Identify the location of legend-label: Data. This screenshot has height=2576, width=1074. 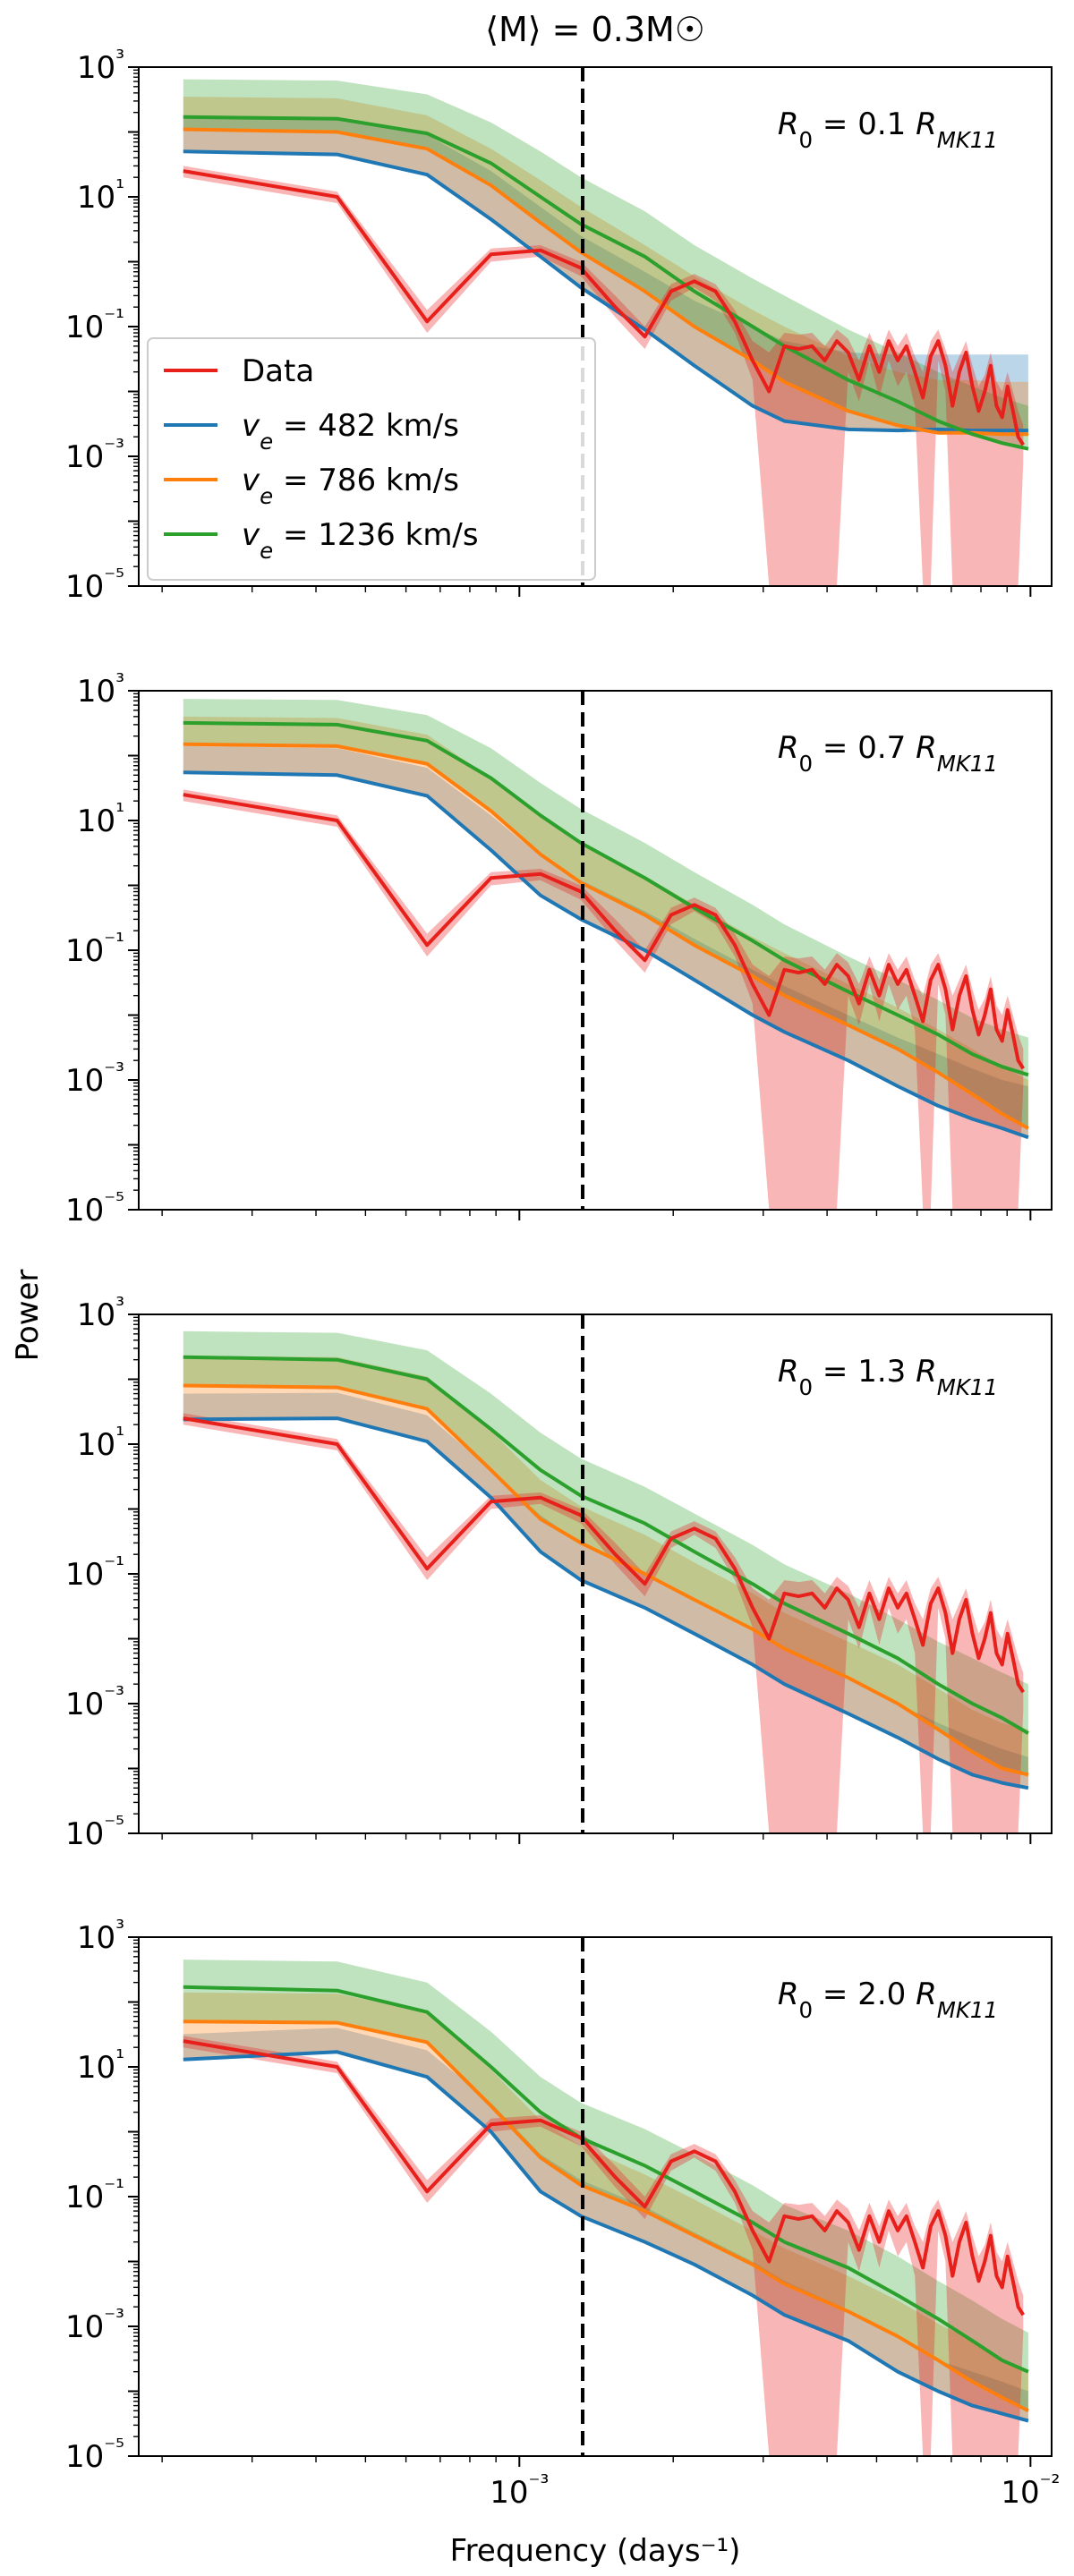
(278, 371).